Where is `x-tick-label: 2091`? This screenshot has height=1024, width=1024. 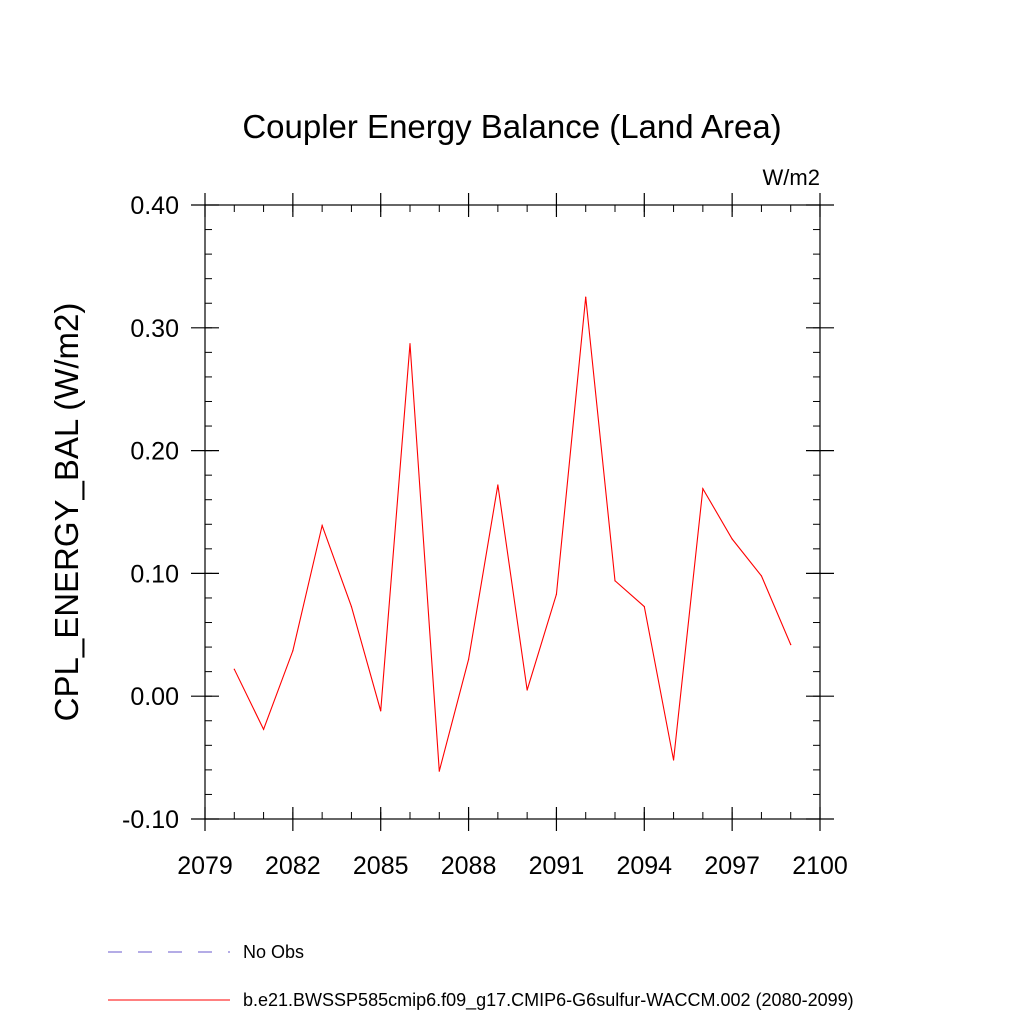
x-tick-label: 2091 is located at coordinates (557, 866).